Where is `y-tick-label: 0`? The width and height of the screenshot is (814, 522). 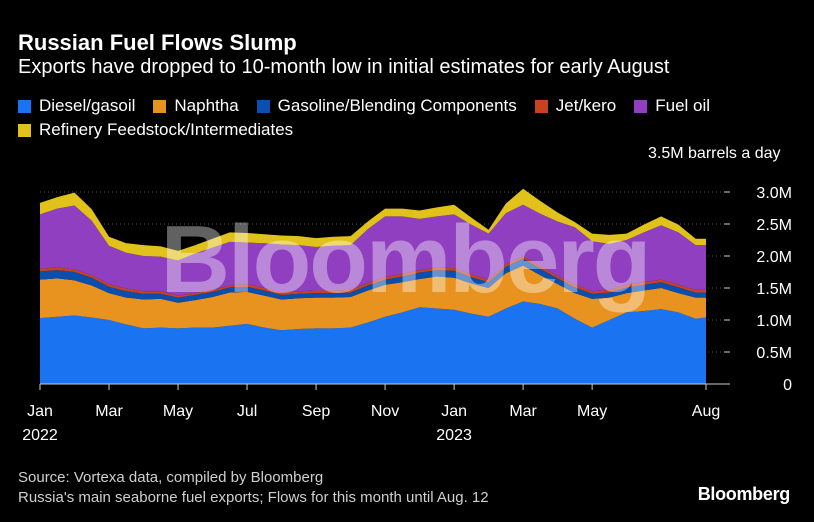 y-tick-label: 0 is located at coordinates (787, 385).